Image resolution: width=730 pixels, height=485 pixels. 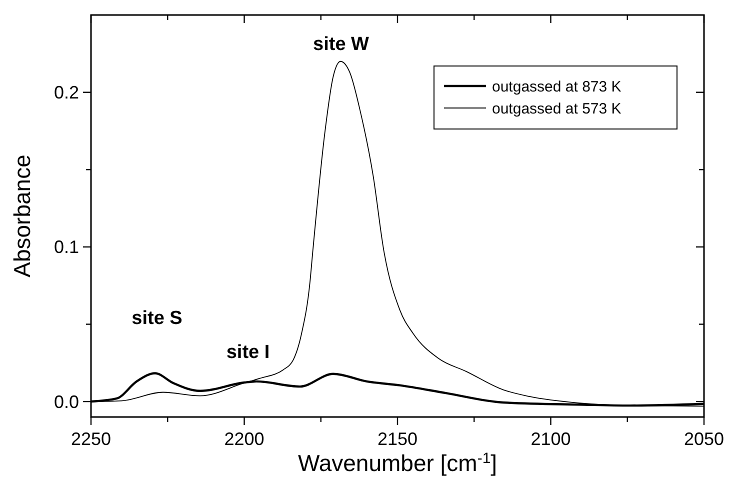 I want to click on x-axis-title: Wavenumber [cm$^{-1}$], so click(x=398, y=463).